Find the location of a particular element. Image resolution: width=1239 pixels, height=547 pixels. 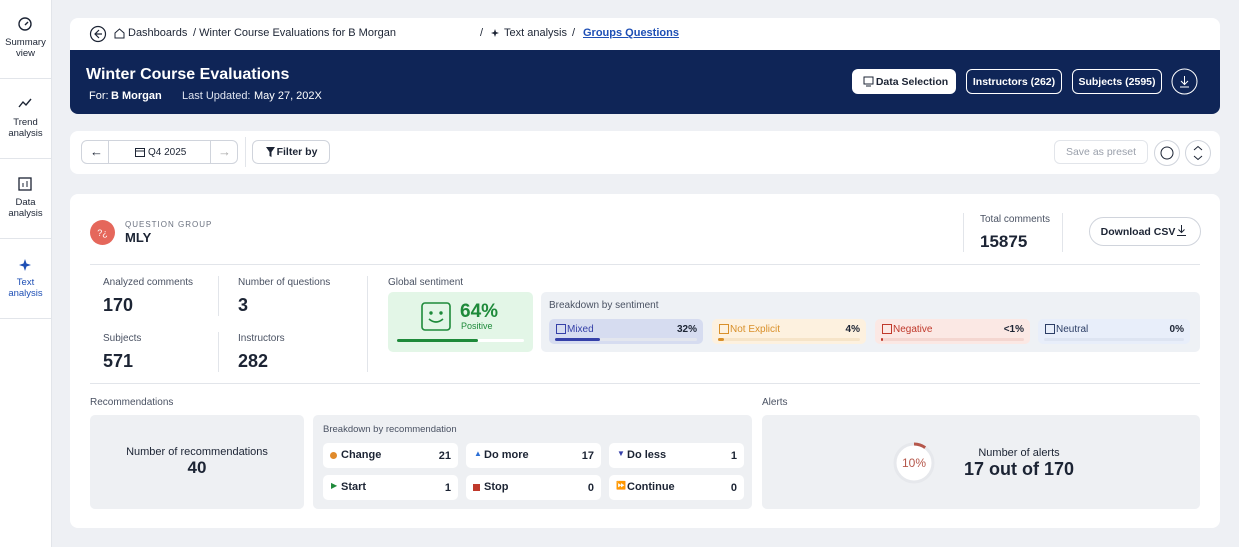

icon: ▲ is located at coordinates (478, 453).